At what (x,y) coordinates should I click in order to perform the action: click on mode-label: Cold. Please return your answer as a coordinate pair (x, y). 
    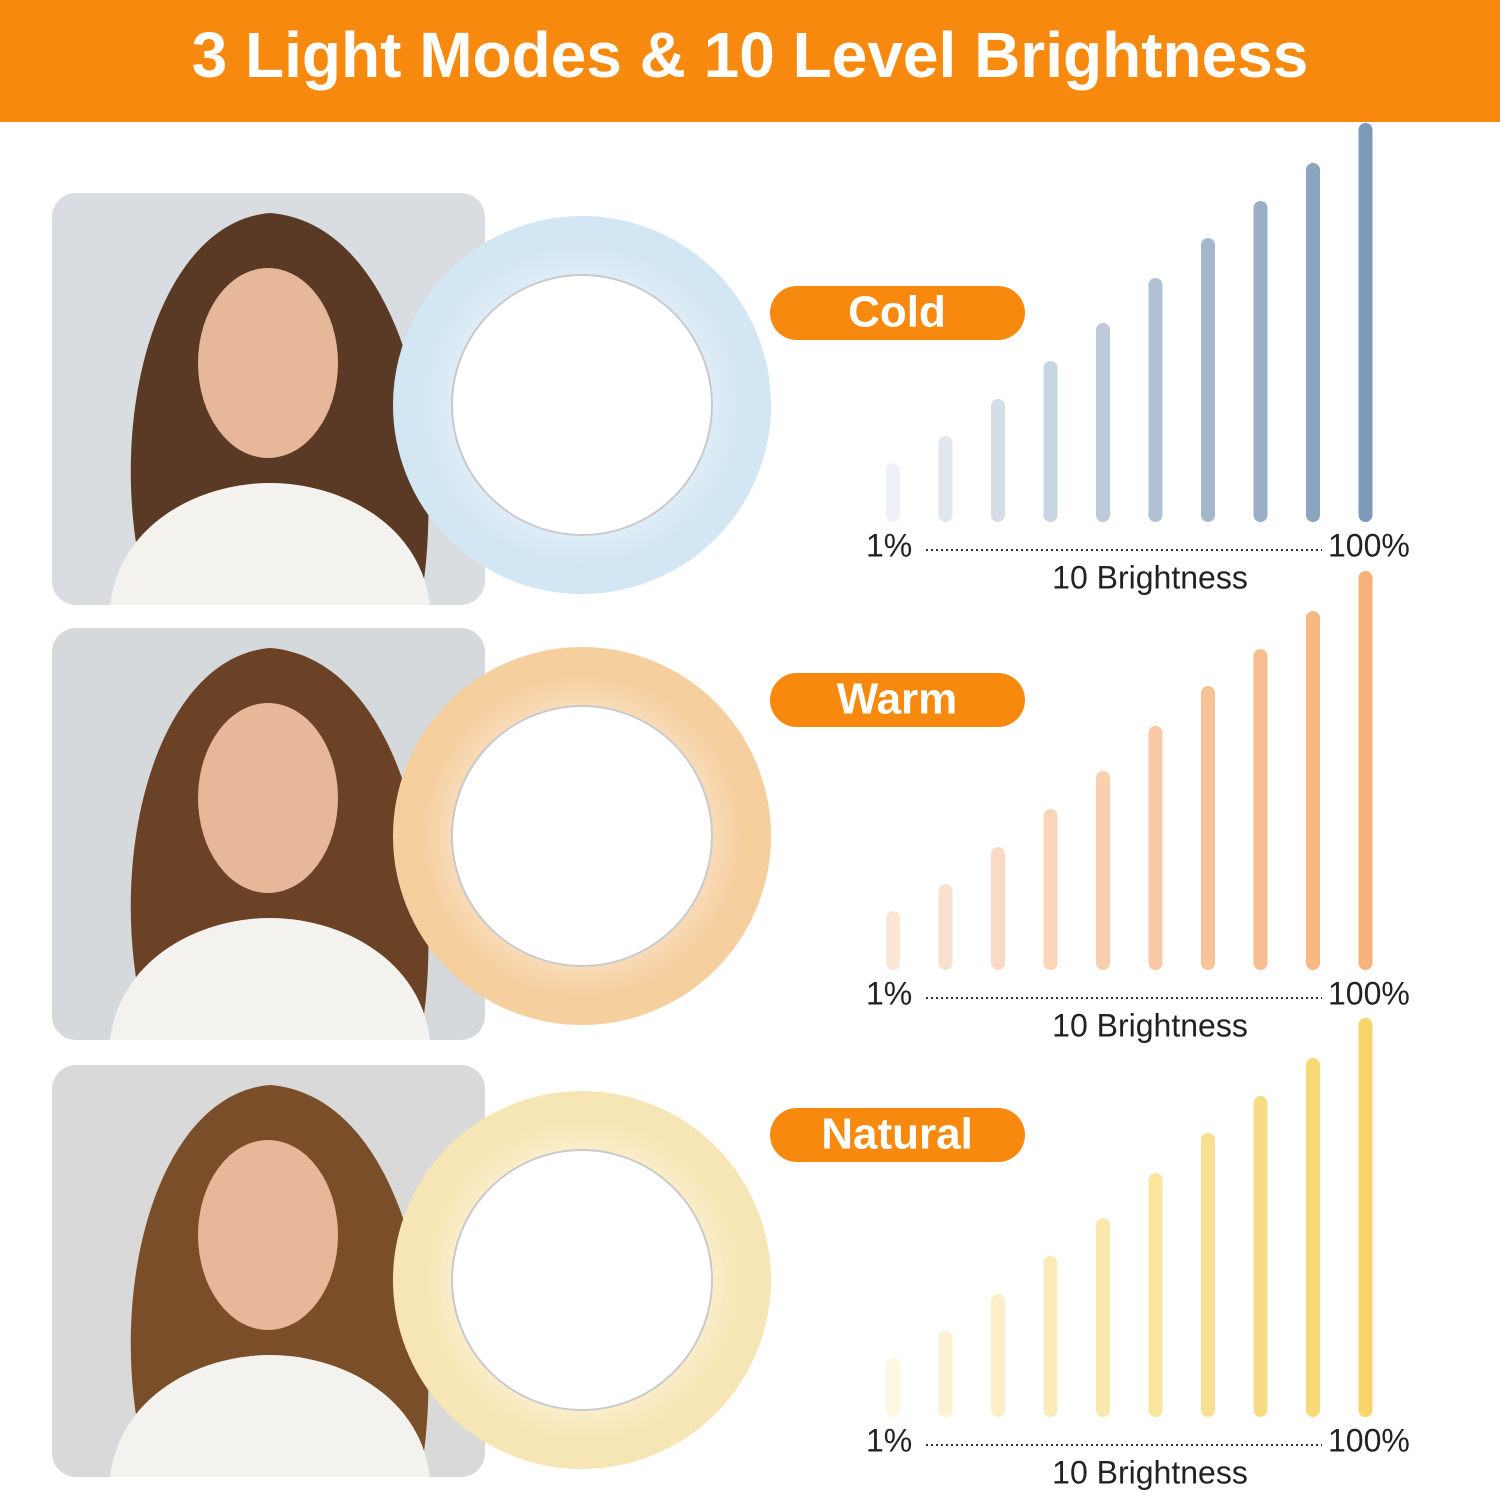
    Looking at the image, I should click on (897, 312).